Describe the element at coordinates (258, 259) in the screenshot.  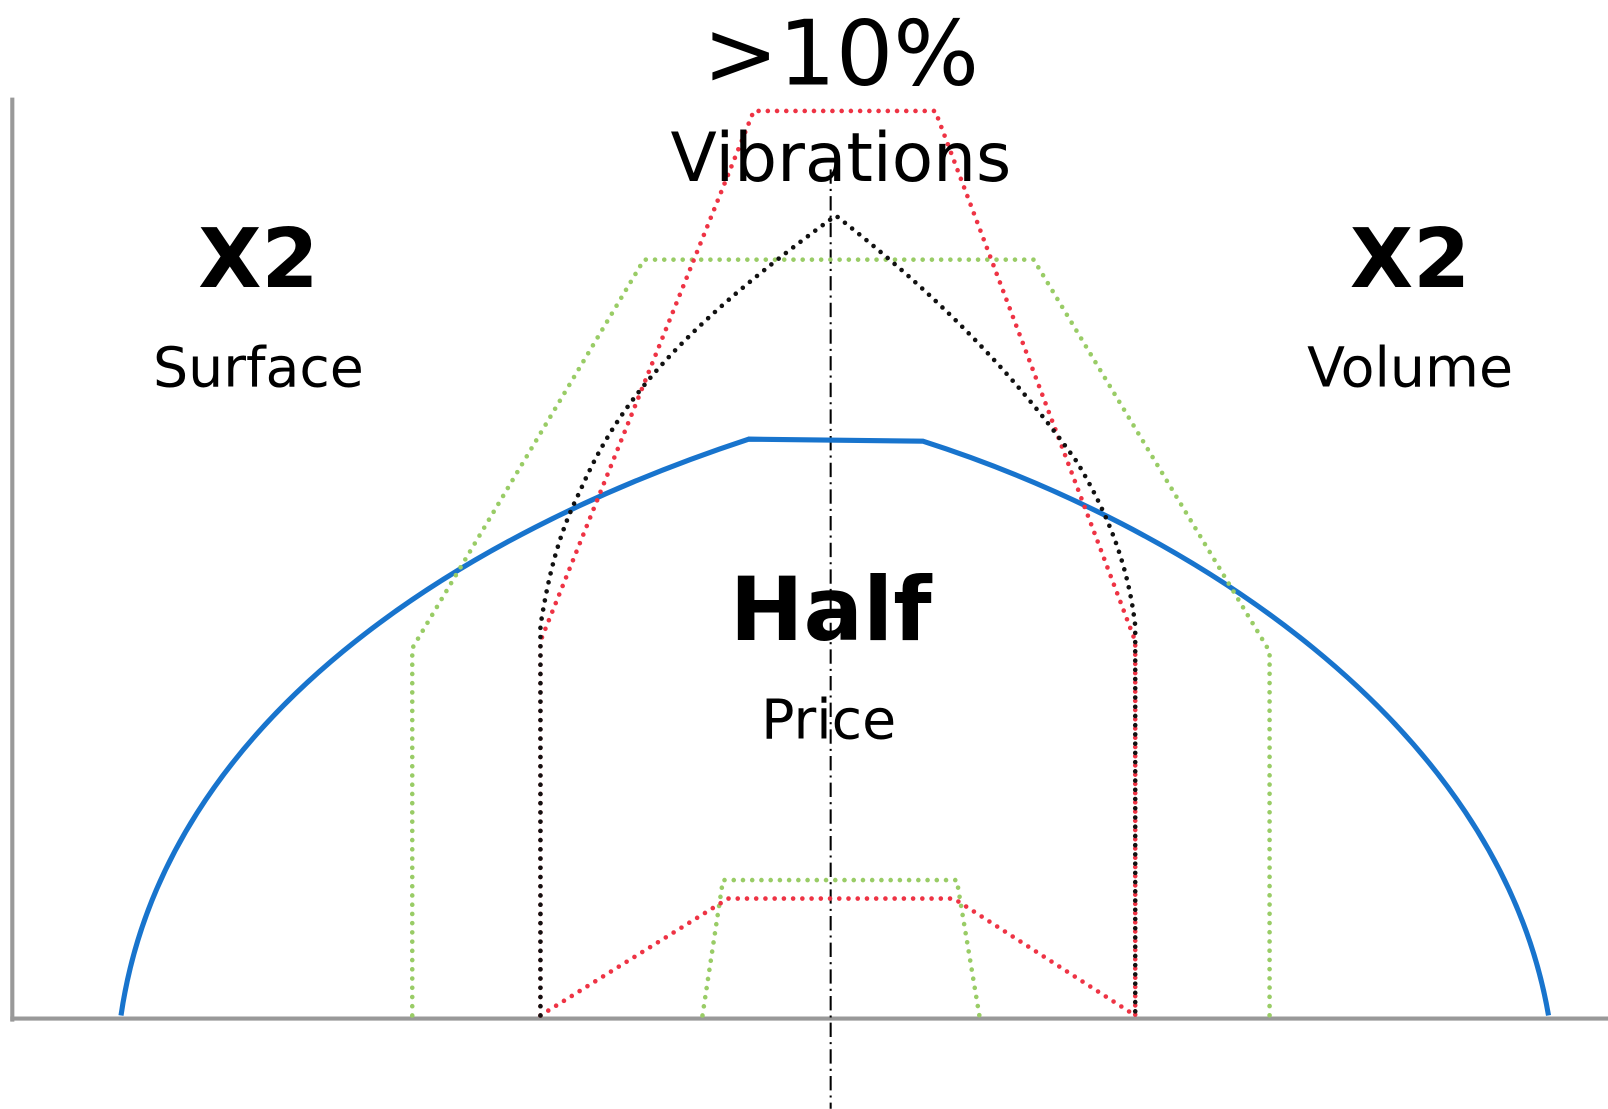
I see `left-value: X2` at that location.